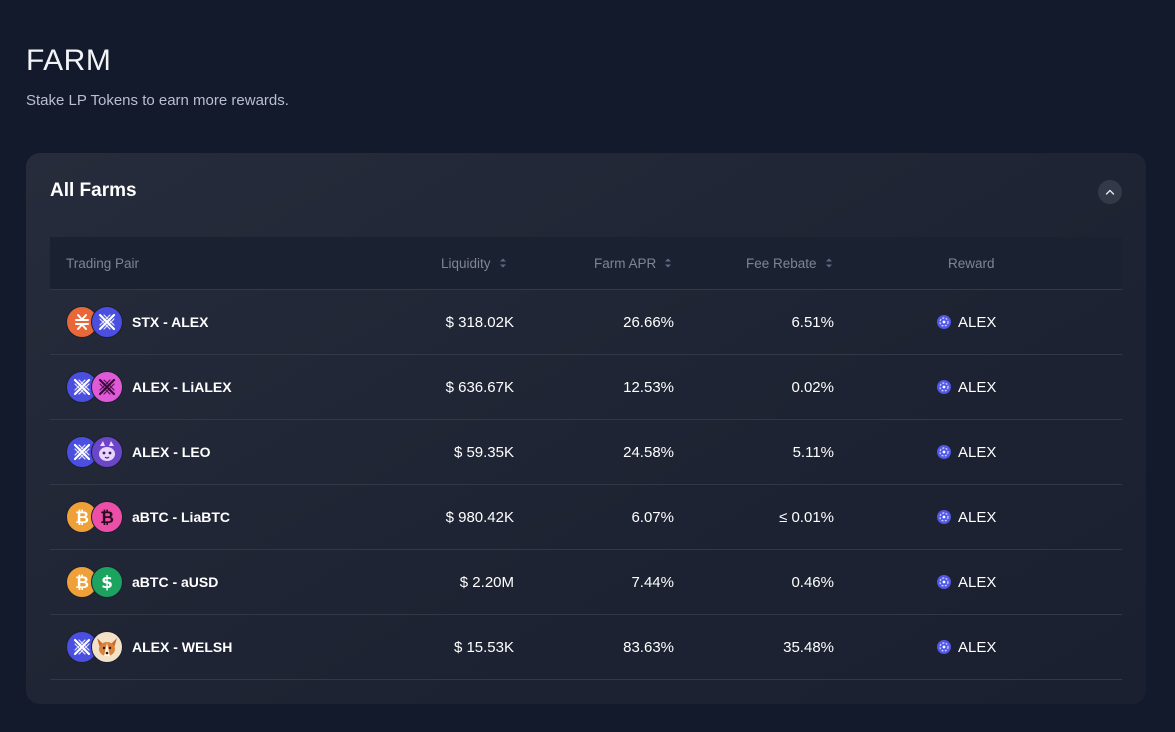 This screenshot has height=732, width=1175. What do you see at coordinates (586, 387) in the screenshot?
I see `table-row: ALEX - LiALEX $ 636.67K 12.53% 0.02% ALEX` at bounding box center [586, 387].